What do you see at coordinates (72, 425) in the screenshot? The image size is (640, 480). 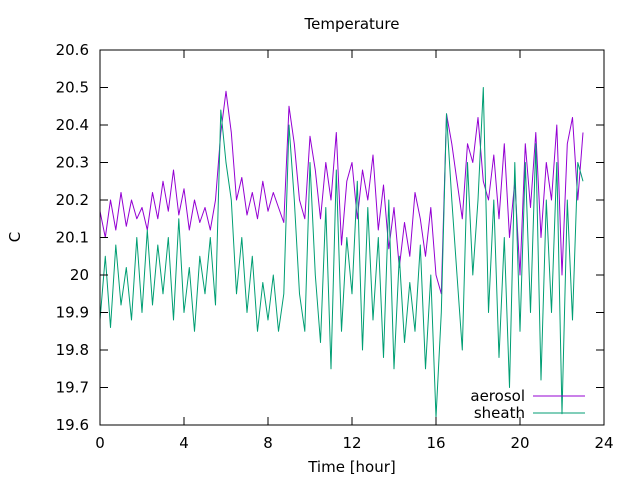 I see `y-tick-label: 19.6` at bounding box center [72, 425].